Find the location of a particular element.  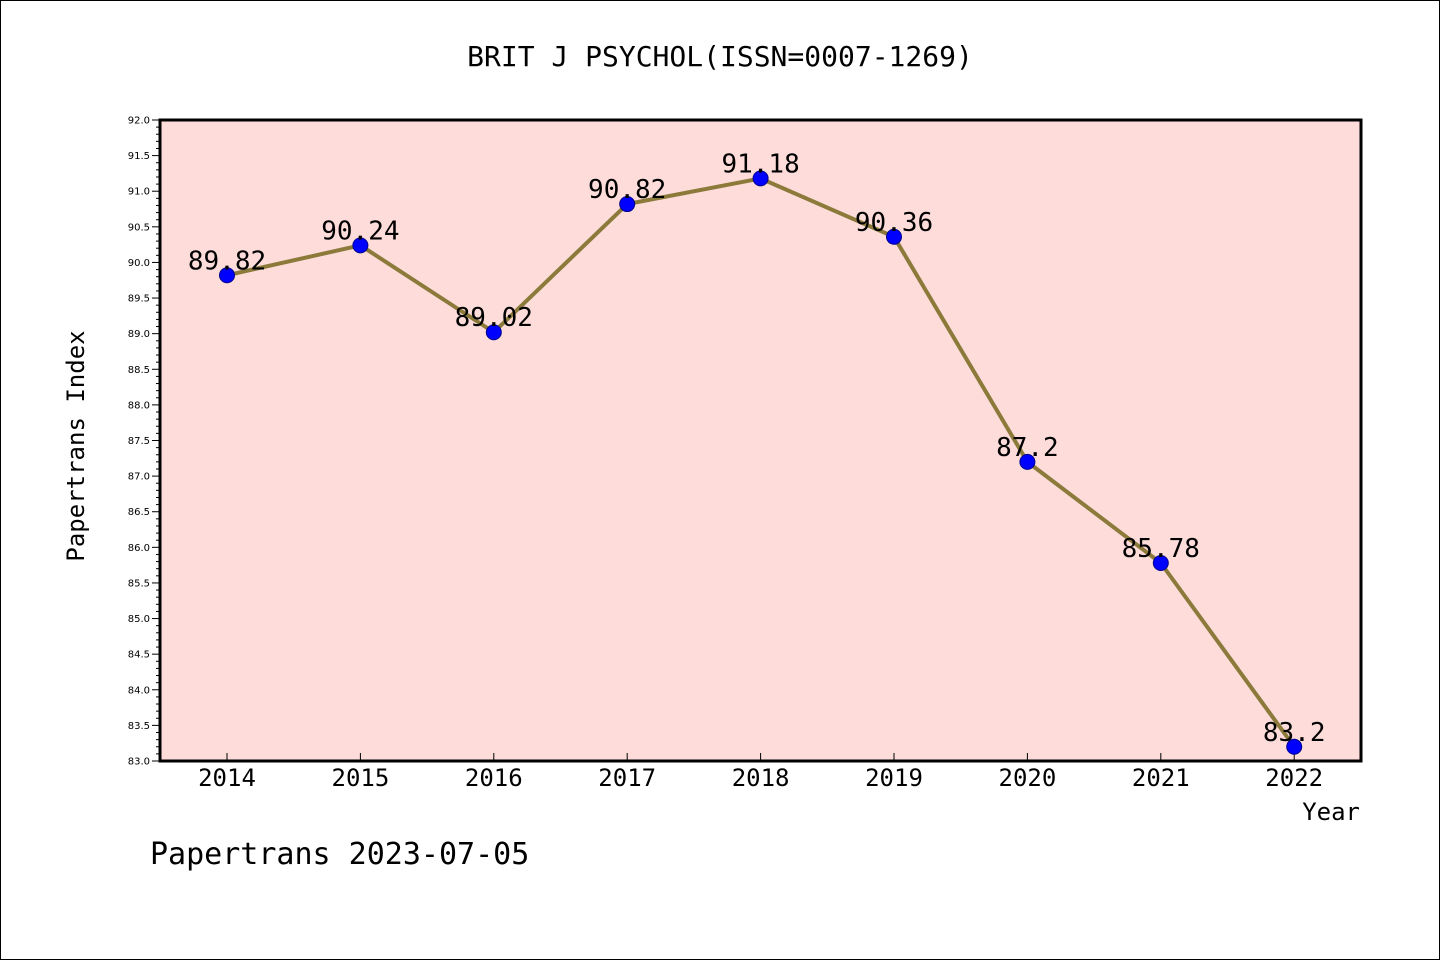

y-tick-label: 85.5 is located at coordinates (139, 583).